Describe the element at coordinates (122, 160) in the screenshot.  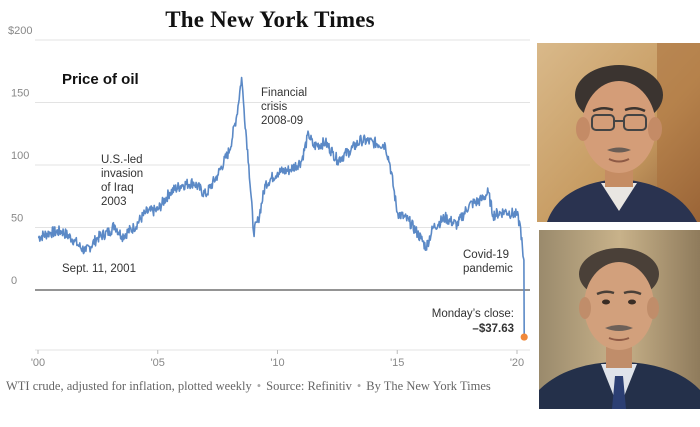
I see `annotation-line: U.S.-led` at that location.